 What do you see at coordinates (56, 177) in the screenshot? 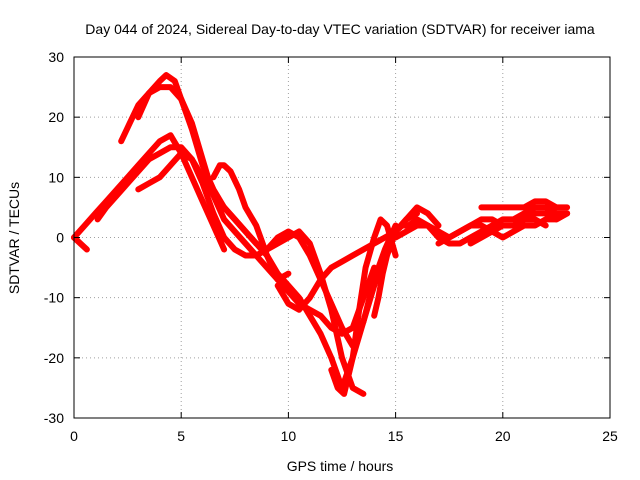
I see `y-tick-label: 10` at bounding box center [56, 177].